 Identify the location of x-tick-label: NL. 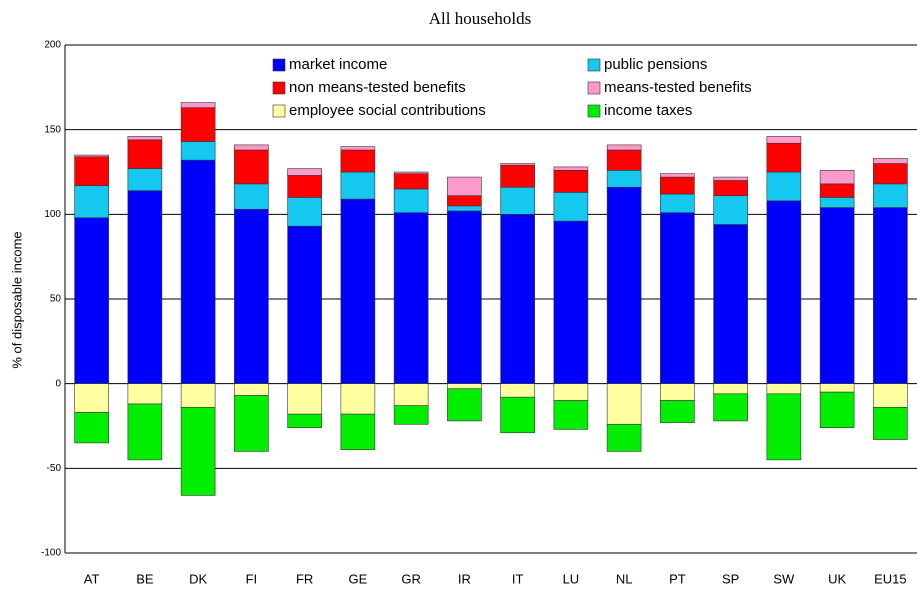
(624, 578).